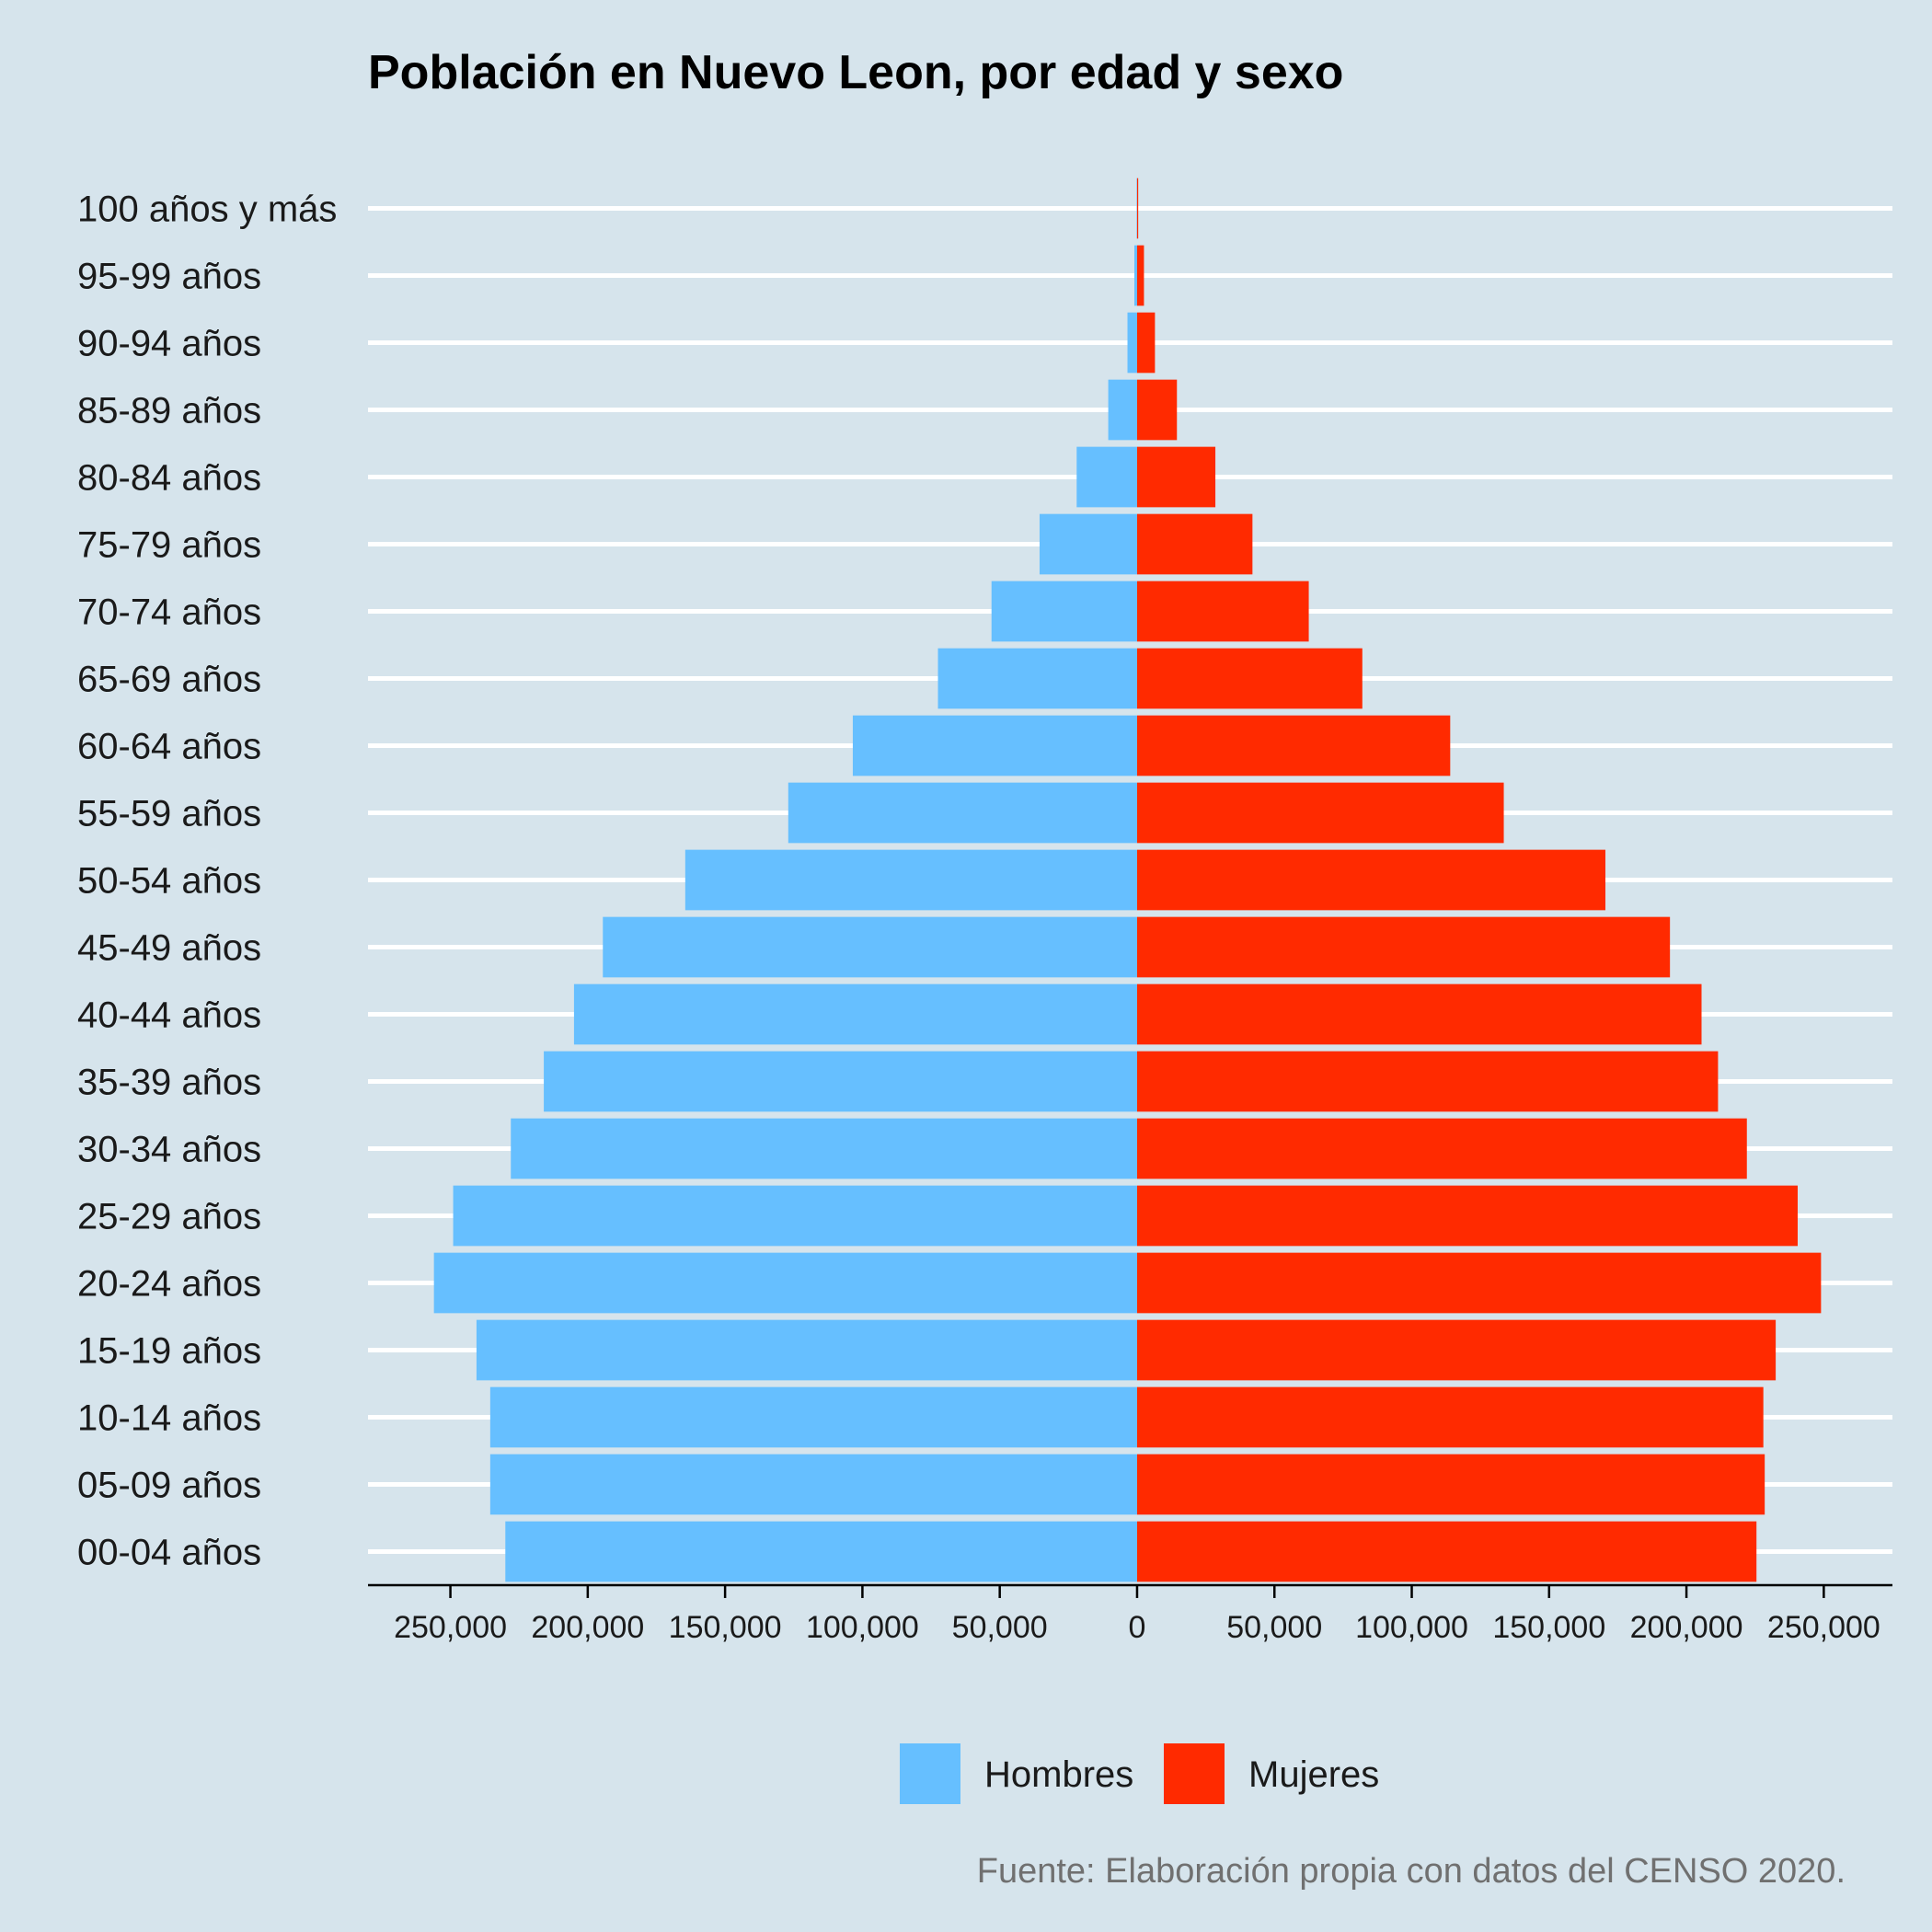 This screenshot has width=1932, height=1932. Describe the element at coordinates (169, 1486) in the screenshot. I see `category-label: 05-09 años` at that location.